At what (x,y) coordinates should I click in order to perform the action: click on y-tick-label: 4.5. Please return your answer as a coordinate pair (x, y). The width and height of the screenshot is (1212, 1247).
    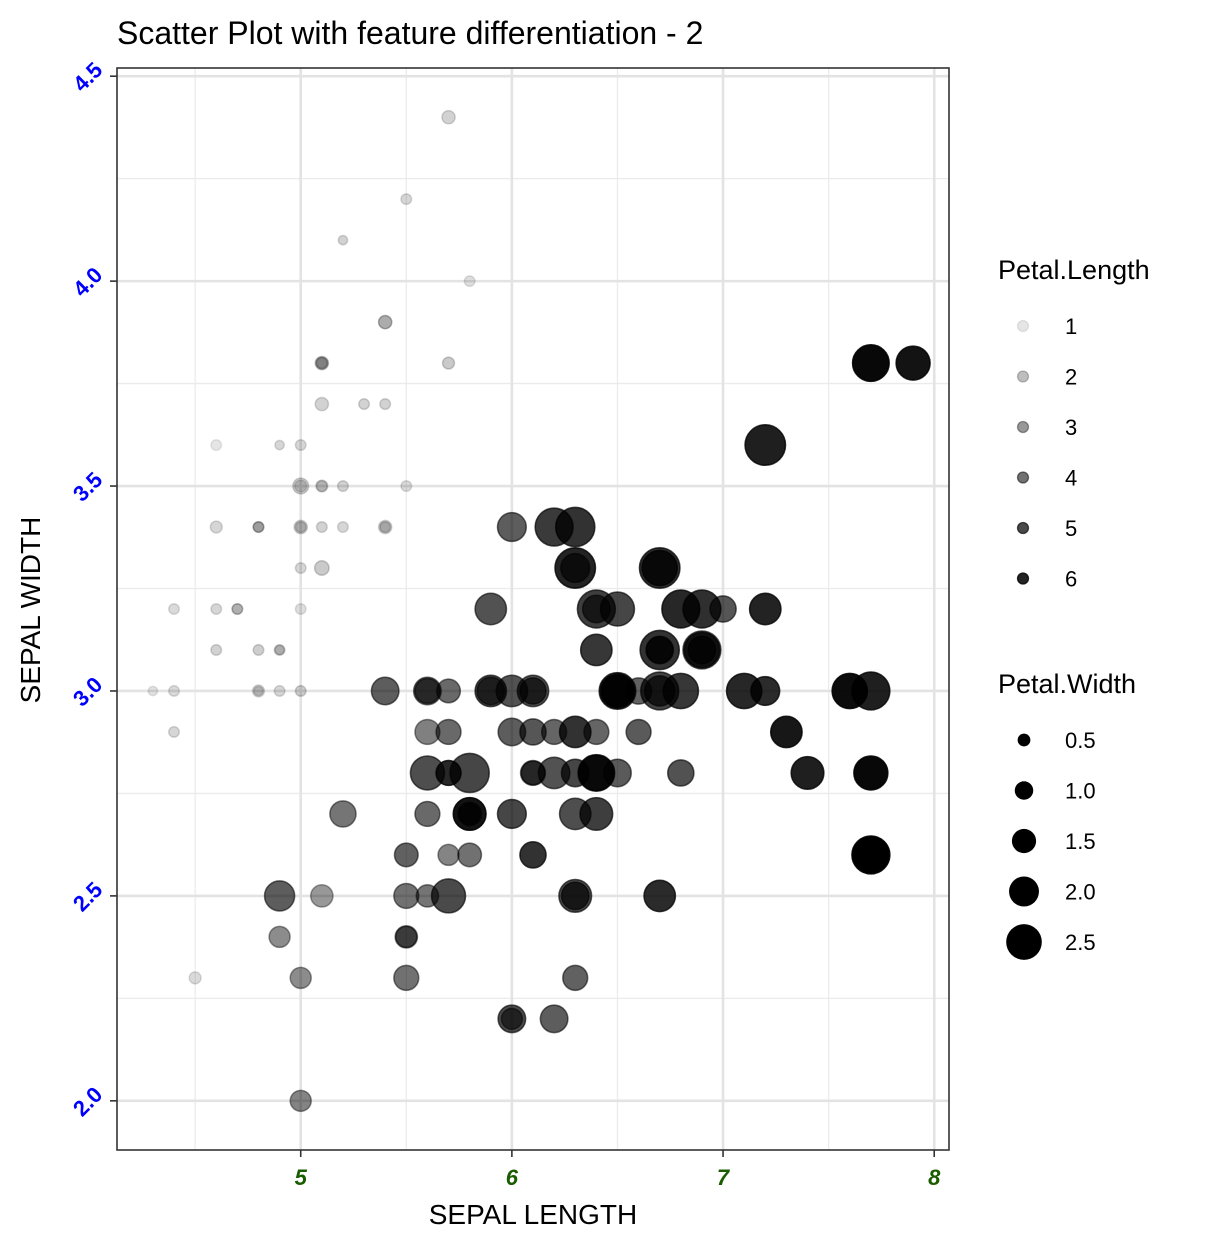
    Looking at the image, I should click on (87, 76).